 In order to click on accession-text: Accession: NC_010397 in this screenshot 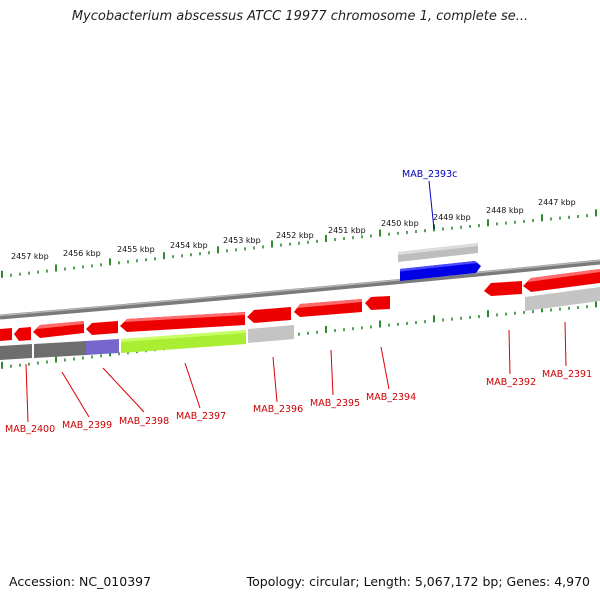, I will do `click(80, 581)`.